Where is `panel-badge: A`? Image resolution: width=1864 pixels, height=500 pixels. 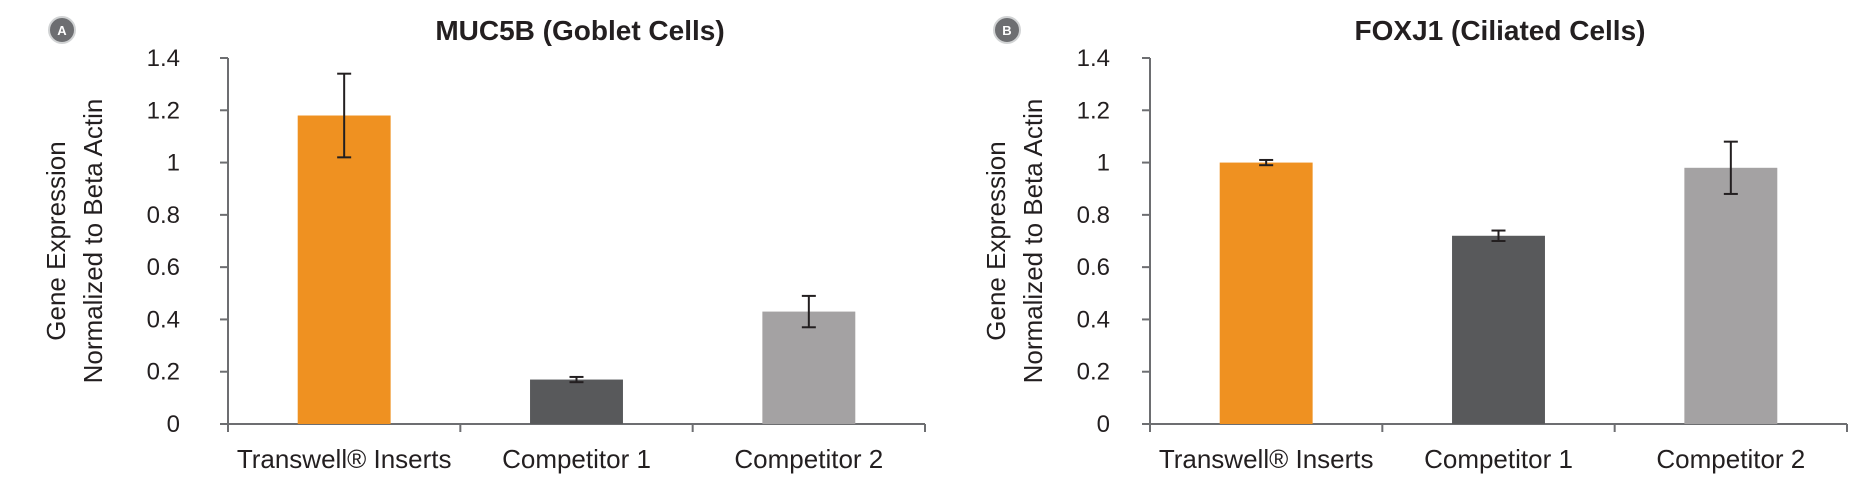
panel-badge: A is located at coordinates (62, 30).